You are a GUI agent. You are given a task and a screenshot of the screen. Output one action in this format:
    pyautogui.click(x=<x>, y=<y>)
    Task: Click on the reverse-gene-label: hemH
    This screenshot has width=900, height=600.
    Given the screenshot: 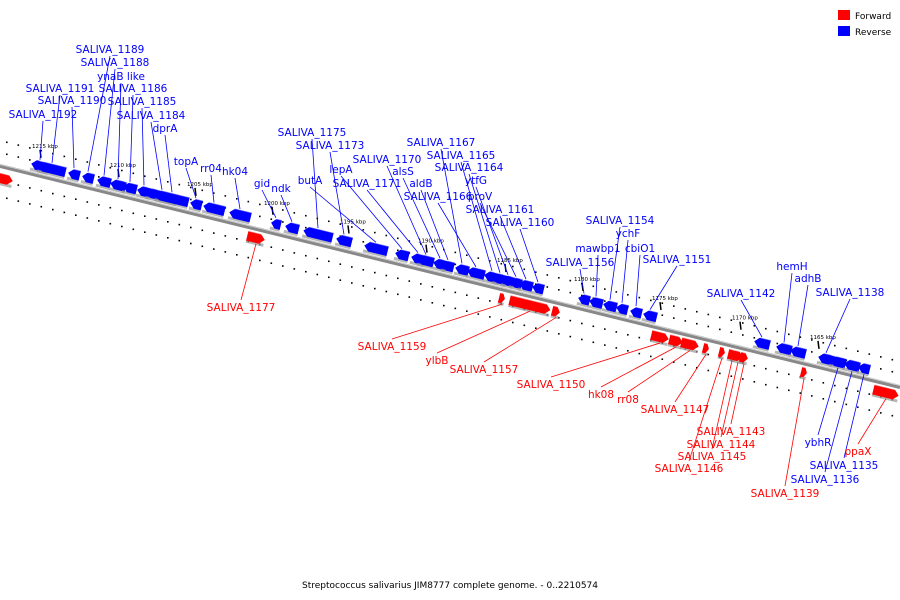 What is the action you would take?
    pyautogui.click(x=791, y=267)
    